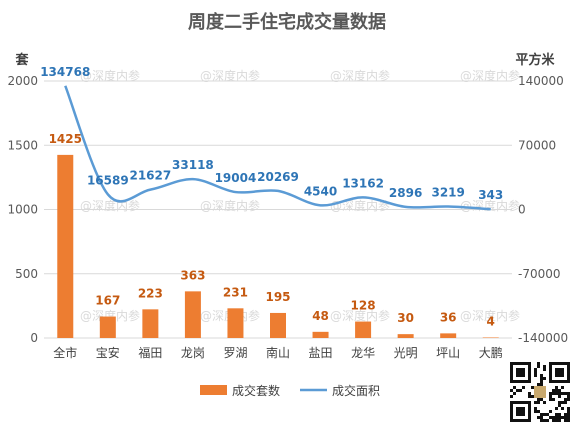  What do you see at coordinates (34, 338) in the screenshot?
I see `left-tick-label: 0` at bounding box center [34, 338].